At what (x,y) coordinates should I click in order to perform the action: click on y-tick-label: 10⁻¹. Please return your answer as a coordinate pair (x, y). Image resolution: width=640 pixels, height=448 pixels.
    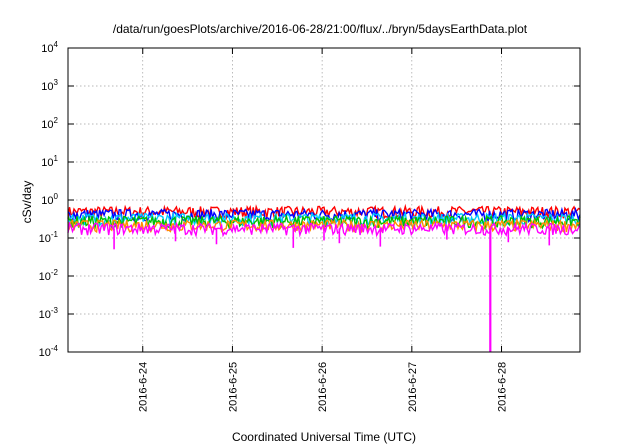
    Looking at the image, I should click on (49, 237).